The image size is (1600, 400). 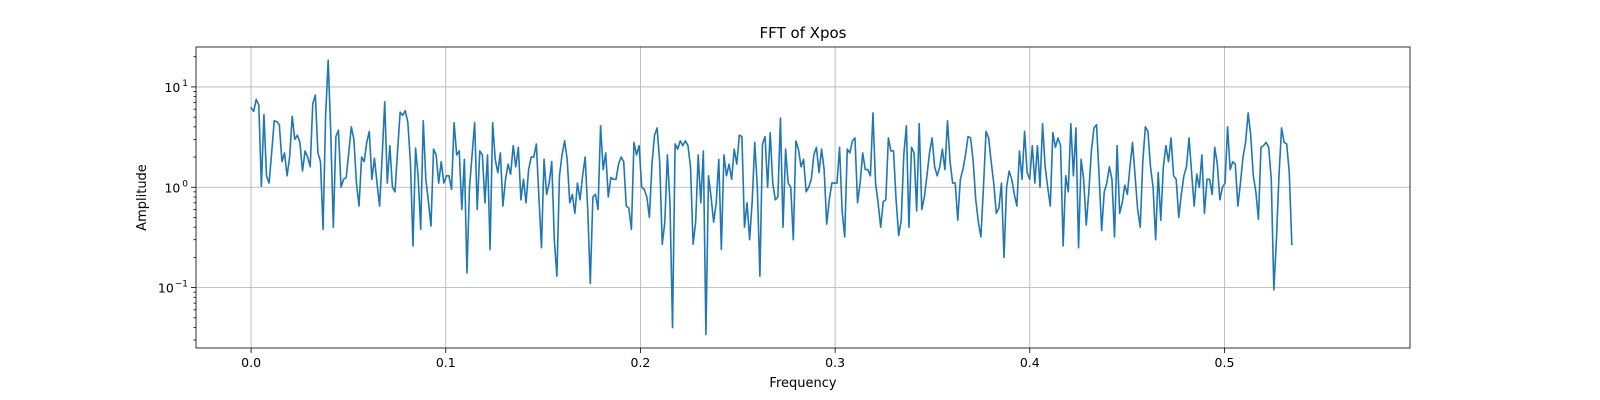 What do you see at coordinates (142, 197) in the screenshot?
I see `y-axis-label: Amplitude` at bounding box center [142, 197].